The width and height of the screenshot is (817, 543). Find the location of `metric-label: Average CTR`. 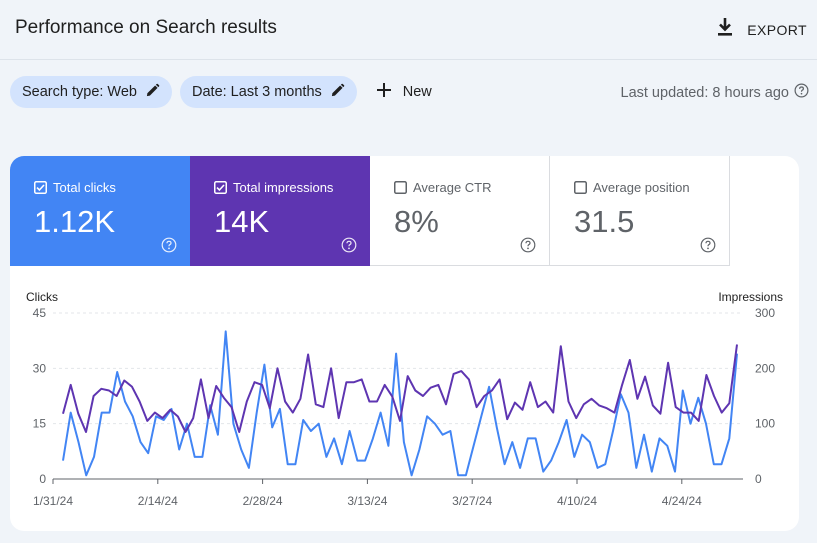

metric-label: Average CTR is located at coordinates (452, 187).